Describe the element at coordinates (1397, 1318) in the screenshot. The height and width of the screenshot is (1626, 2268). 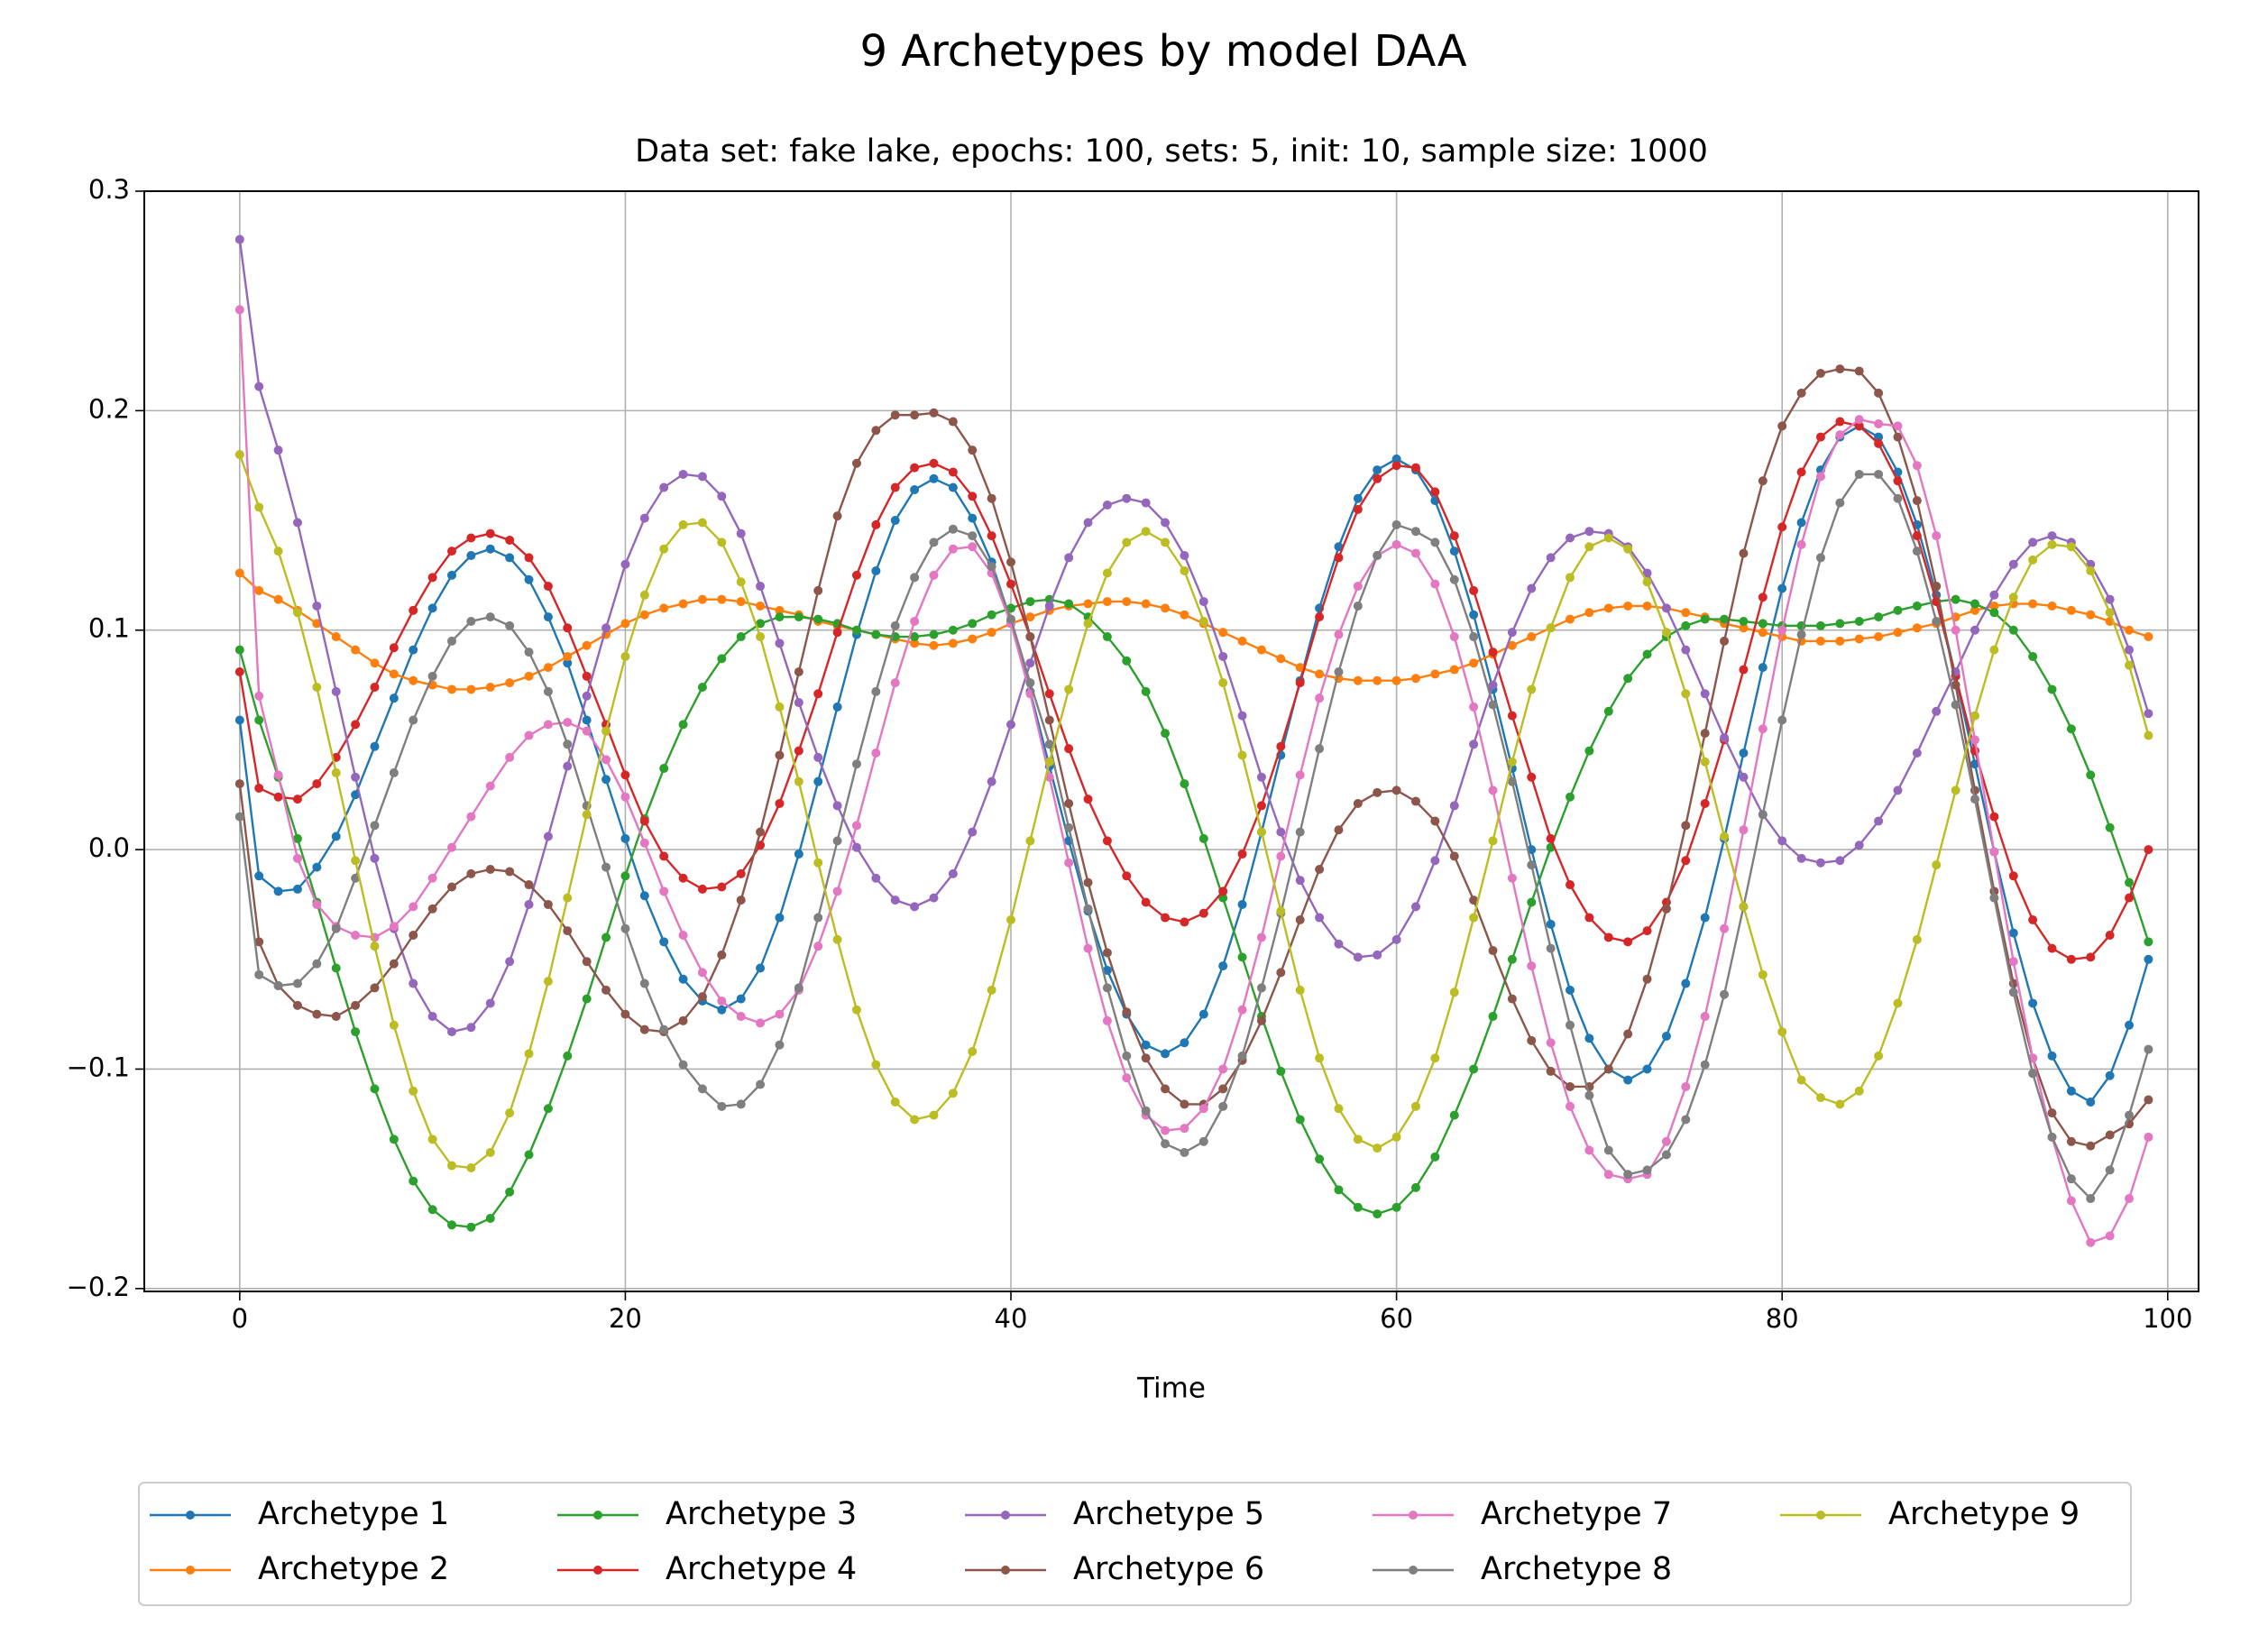
I see `x-tick-label: 60` at that location.